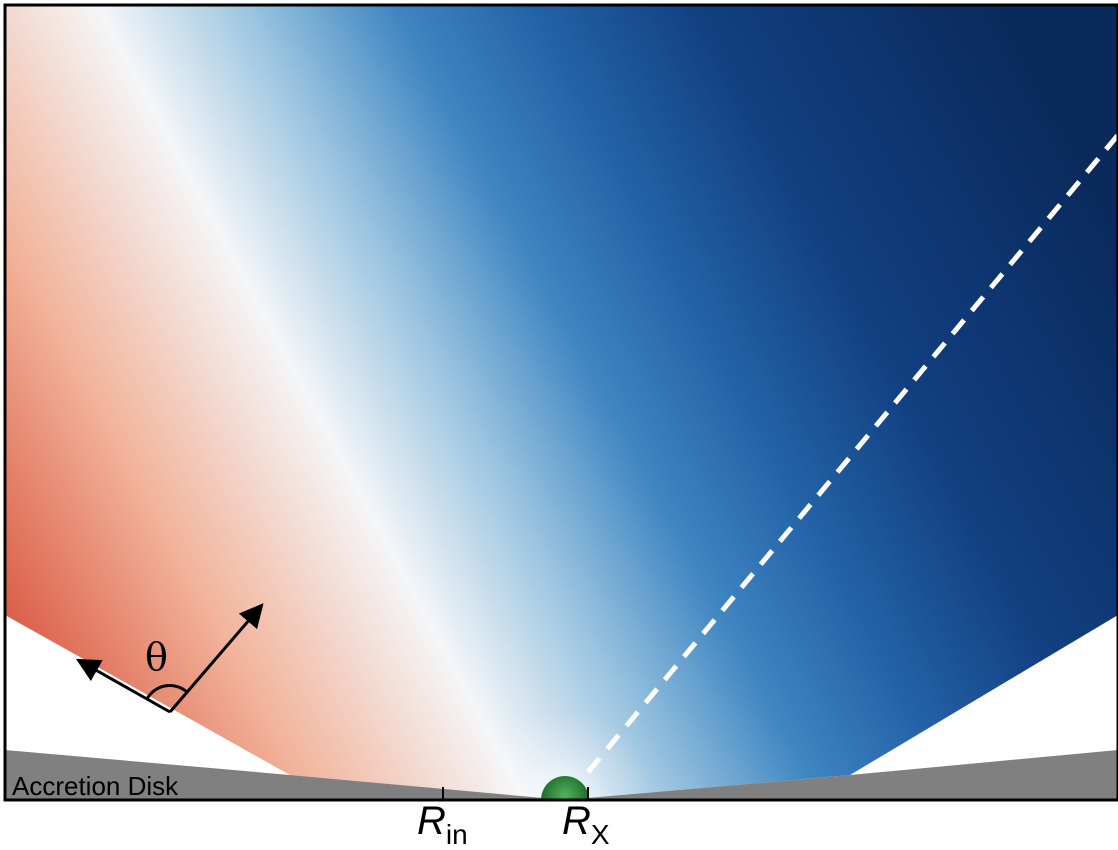 The image size is (1118, 850). Describe the element at coordinates (166, 692) in the screenshot. I see `theta-arc` at that location.